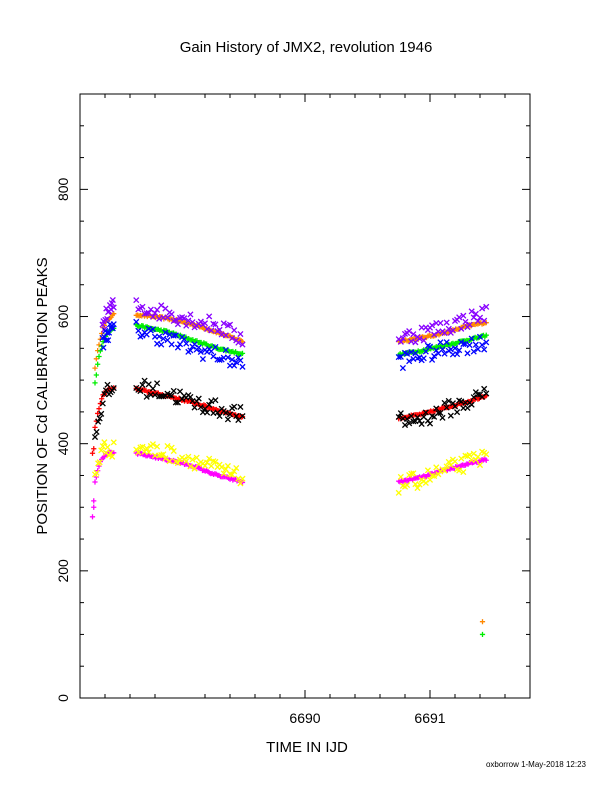 The height and width of the screenshot is (792, 612). I want to click on x-tick-label: 6690, so click(304, 718).